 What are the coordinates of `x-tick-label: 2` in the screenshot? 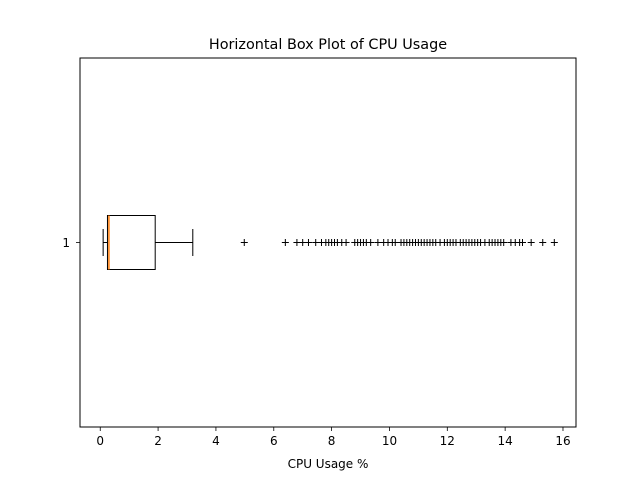 It's located at (158, 441).